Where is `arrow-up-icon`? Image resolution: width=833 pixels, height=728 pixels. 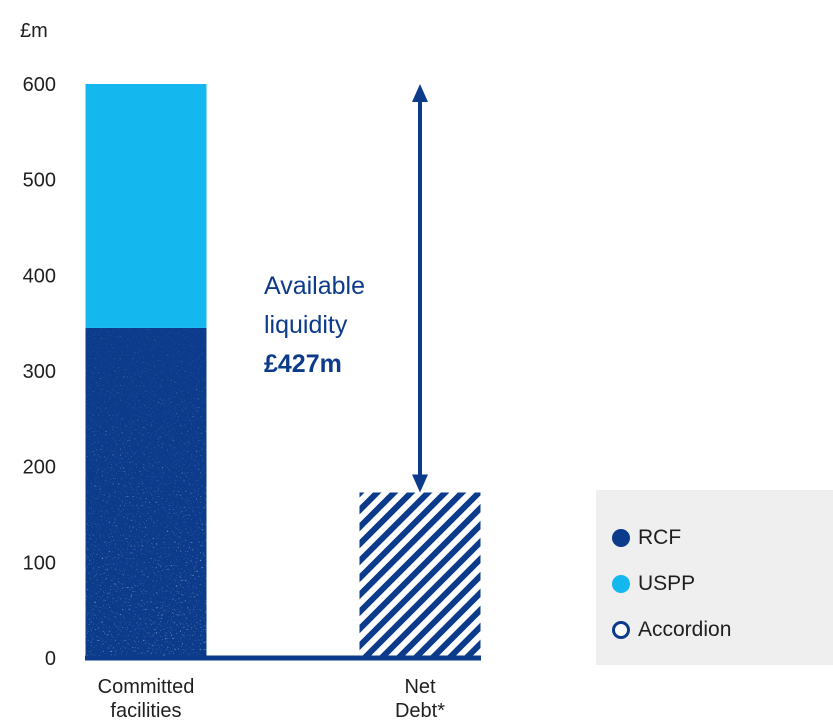
arrow-up-icon is located at coordinates (420, 93).